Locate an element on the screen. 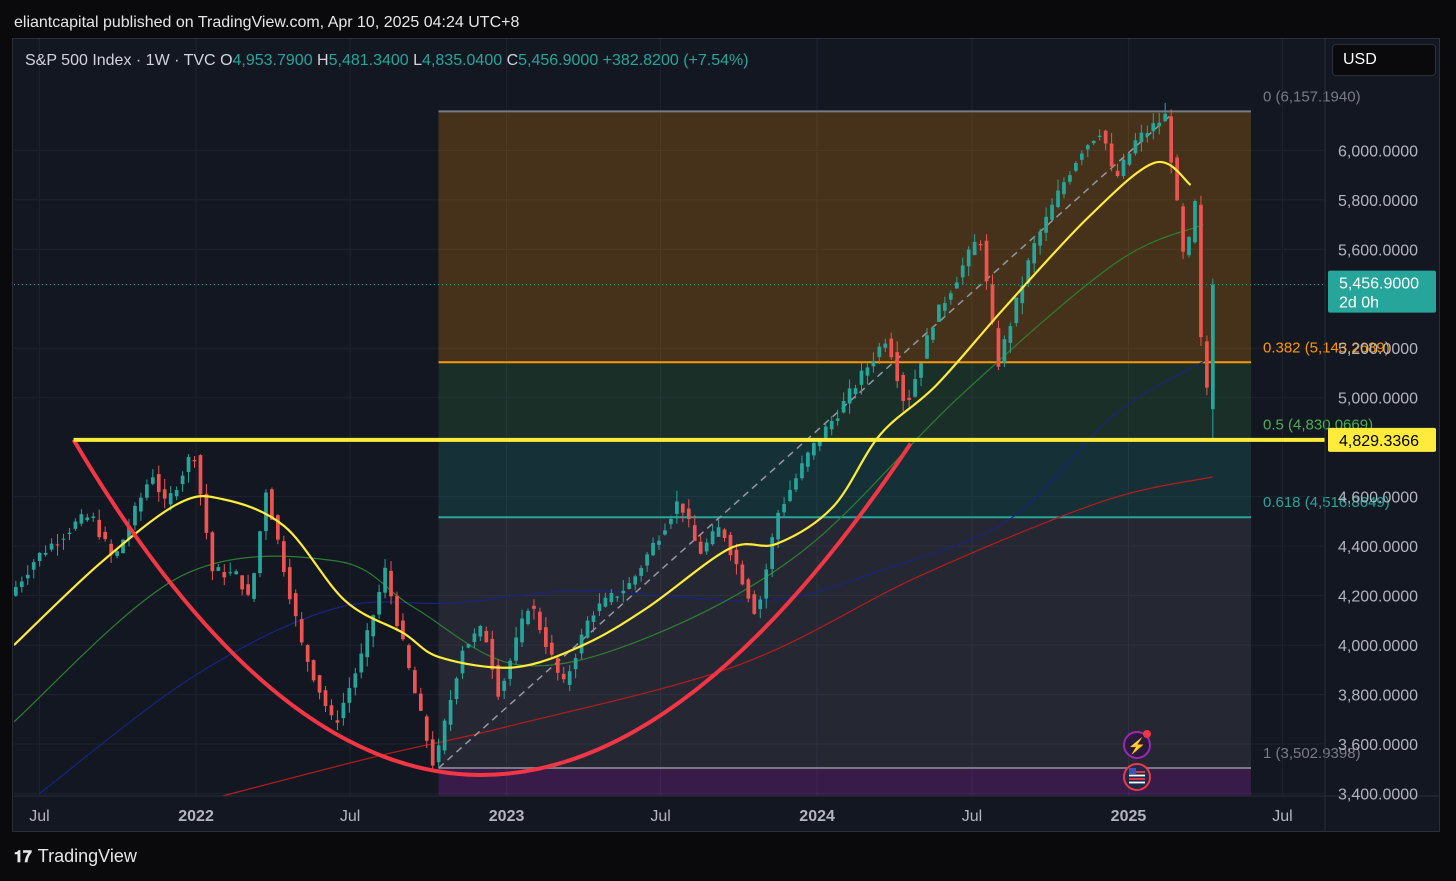 The height and width of the screenshot is (881, 1456). y-tick-label: 5,200.0000 is located at coordinates (1378, 349).